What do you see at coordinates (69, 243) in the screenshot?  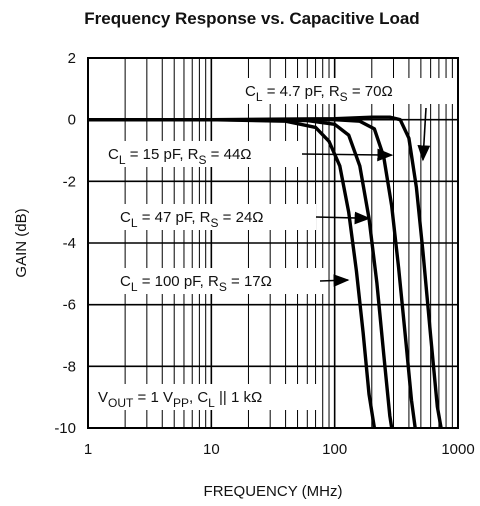 I see `y-tick-label: -4` at bounding box center [69, 243].